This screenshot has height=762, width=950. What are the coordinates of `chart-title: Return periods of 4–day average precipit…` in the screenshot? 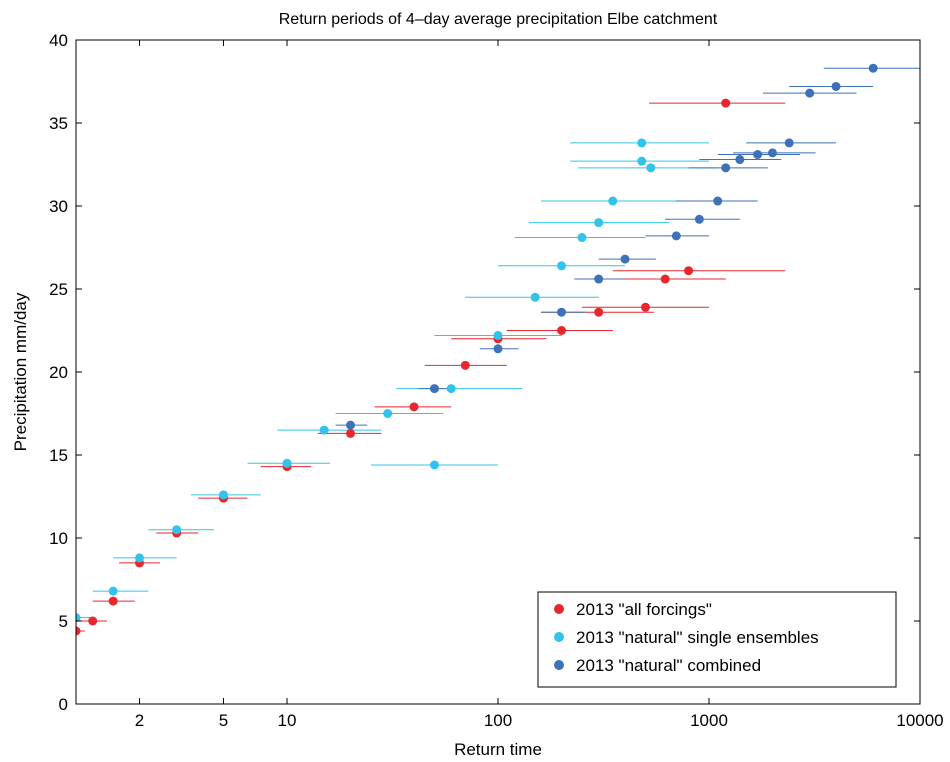 It's located at (498, 19).